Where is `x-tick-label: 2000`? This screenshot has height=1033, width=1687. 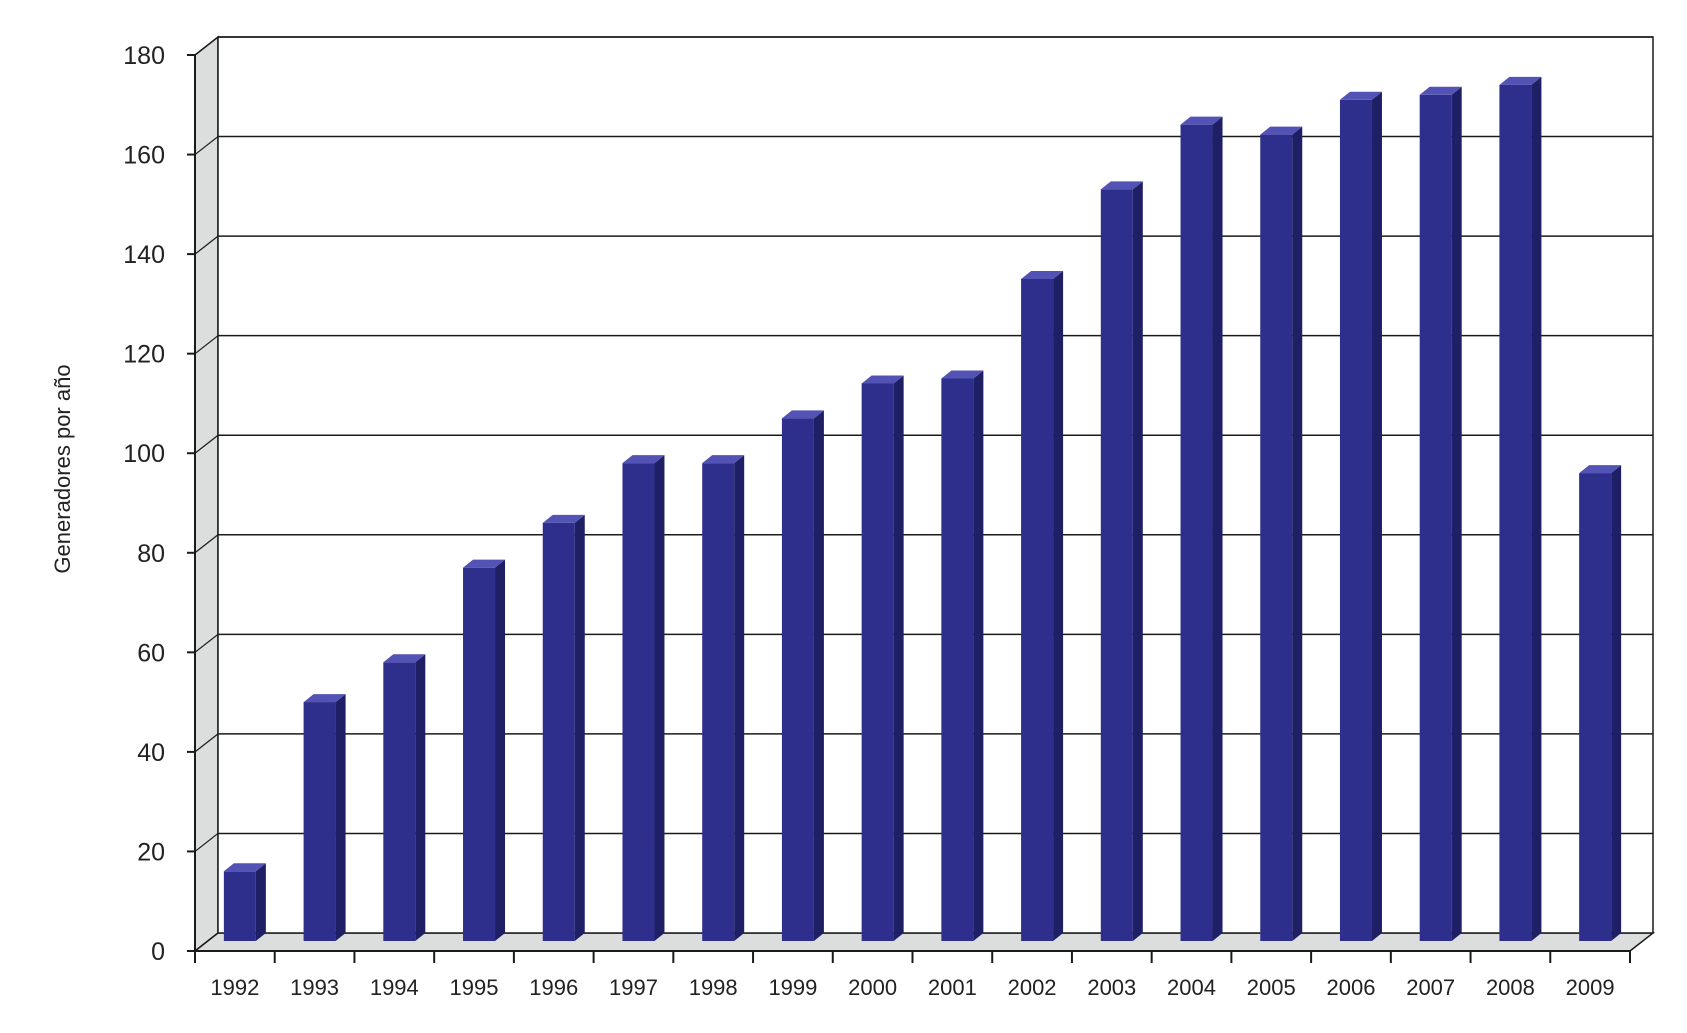 x-tick-label: 2000 is located at coordinates (872, 987).